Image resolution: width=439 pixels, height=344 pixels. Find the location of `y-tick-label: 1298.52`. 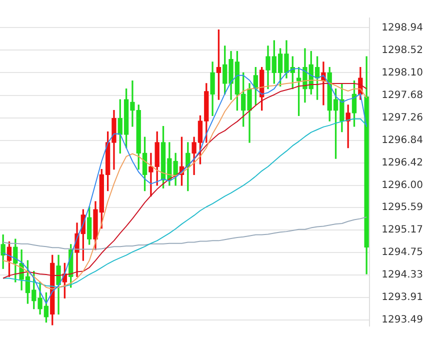

y-tick-label: 1298.52 is located at coordinates (403, 50).